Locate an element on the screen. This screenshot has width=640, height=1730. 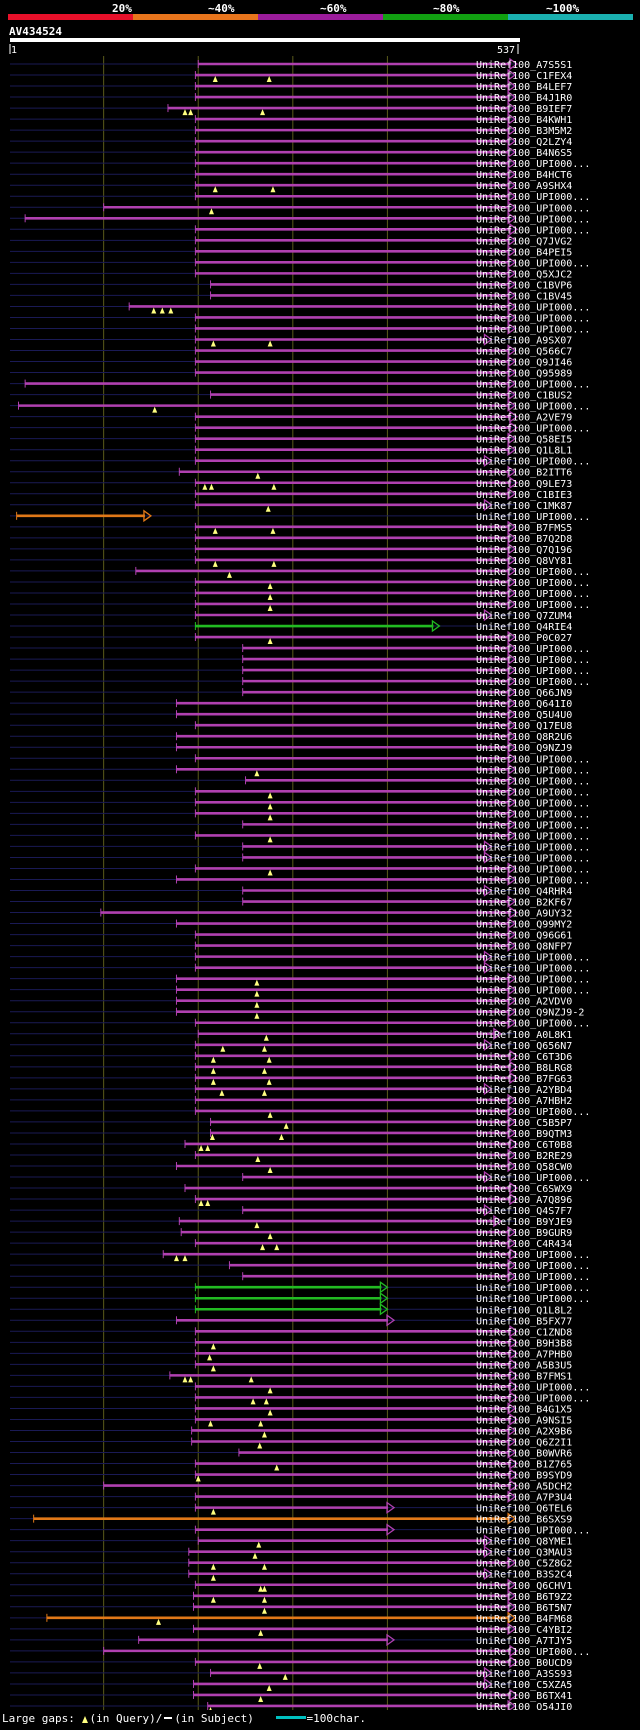
hit-name: UniRef100_A7Q896 is located at coordinates (524, 1200).